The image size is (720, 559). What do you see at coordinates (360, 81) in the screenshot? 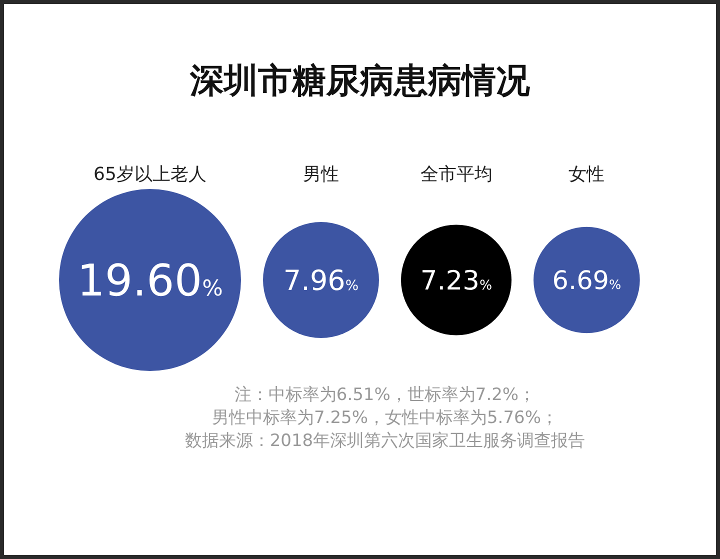
I see `text: 深圳市糖尿病患病情况` at bounding box center [360, 81].